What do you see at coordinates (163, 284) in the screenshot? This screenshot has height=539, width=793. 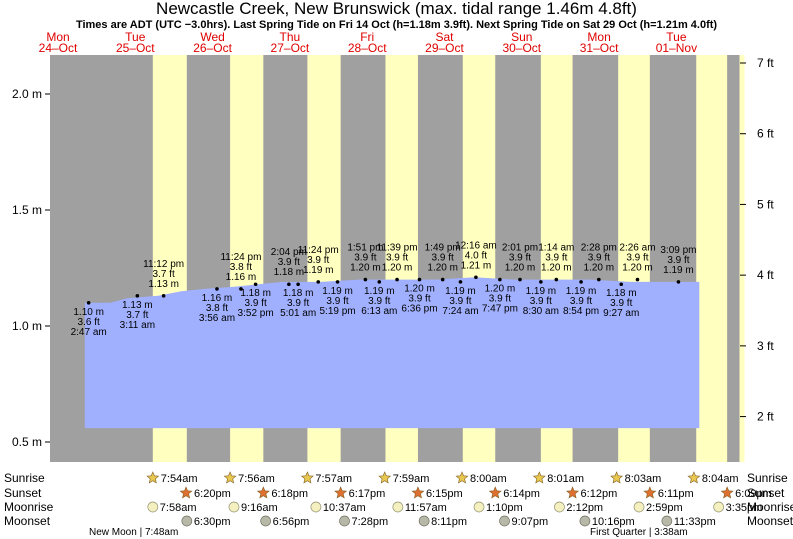 I see `tide-extreme-label-line: 1.13 m` at bounding box center [163, 284].